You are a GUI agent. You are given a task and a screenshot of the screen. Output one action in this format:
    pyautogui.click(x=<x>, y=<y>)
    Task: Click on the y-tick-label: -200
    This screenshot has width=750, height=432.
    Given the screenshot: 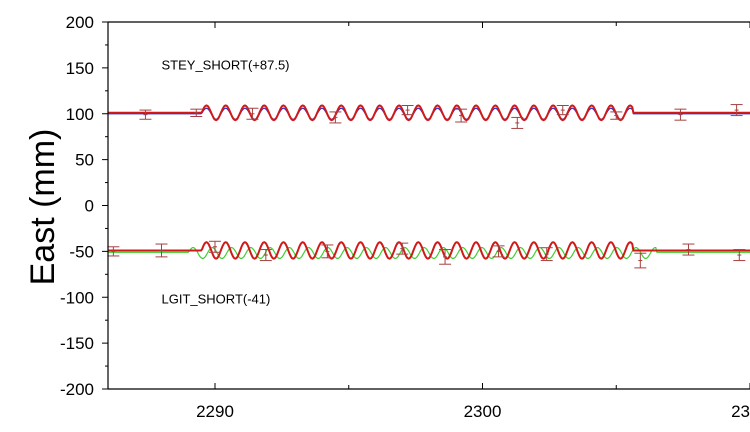 What is the action you would take?
    pyautogui.click(x=77, y=389)
    